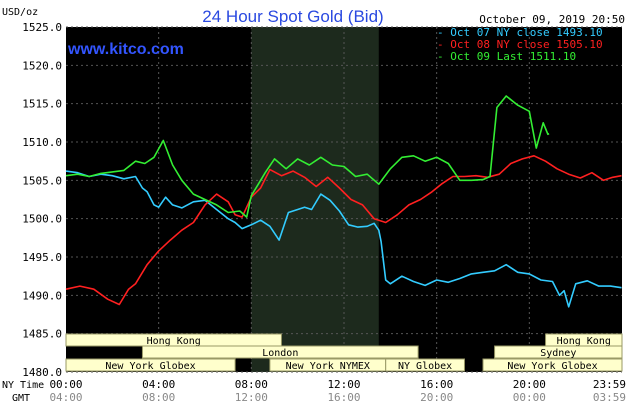 The width and height of the screenshot is (630, 410). I want to click on x-tick-label-ny: 00:00, so click(65, 384).